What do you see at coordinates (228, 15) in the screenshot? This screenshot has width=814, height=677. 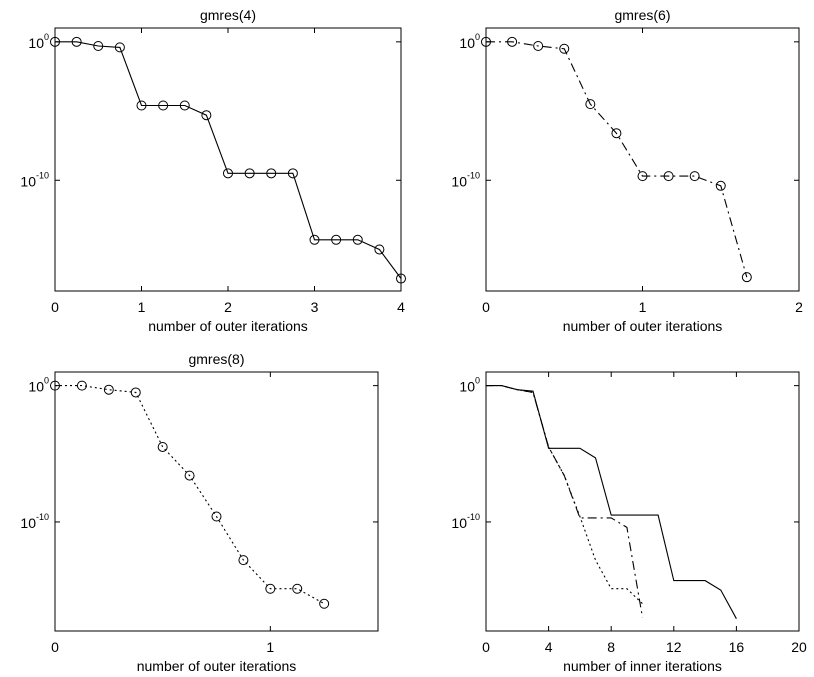 I see `chart-title: gmres(4)` at bounding box center [228, 15].